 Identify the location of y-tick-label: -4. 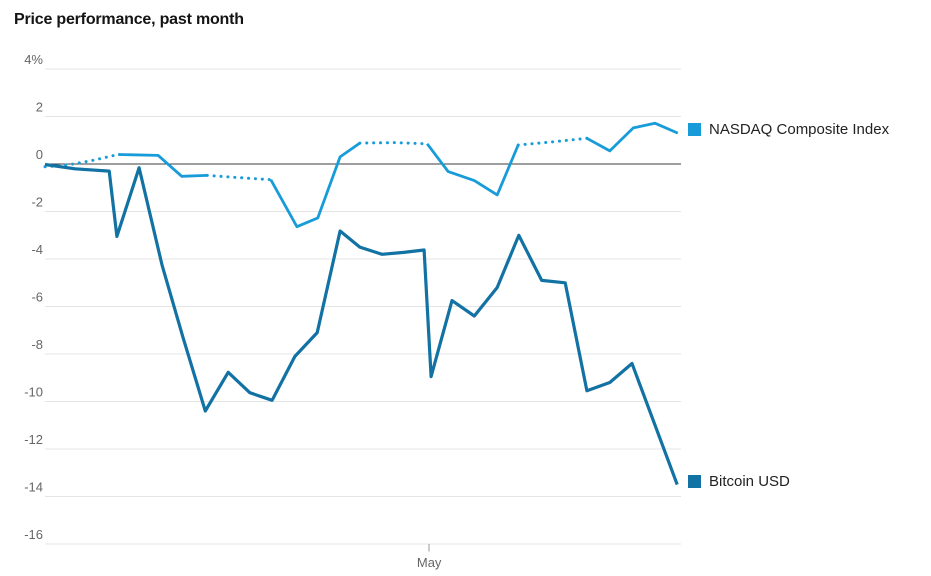
(37, 249).